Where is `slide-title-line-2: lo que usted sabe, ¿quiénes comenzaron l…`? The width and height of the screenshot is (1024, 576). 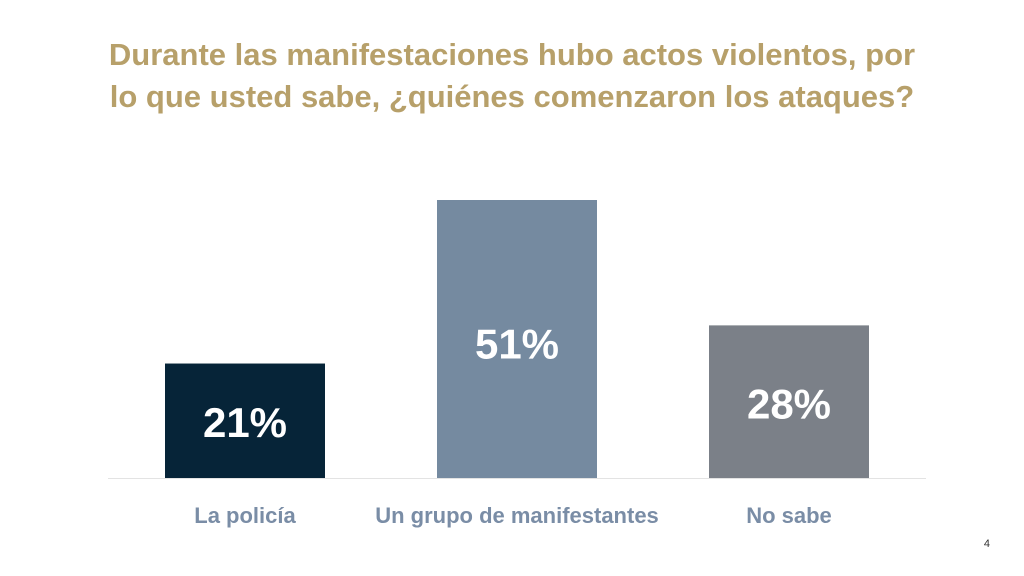 slide-title-line-2: lo que usted sabe, ¿quiénes comenzaron l… is located at coordinates (512, 96).